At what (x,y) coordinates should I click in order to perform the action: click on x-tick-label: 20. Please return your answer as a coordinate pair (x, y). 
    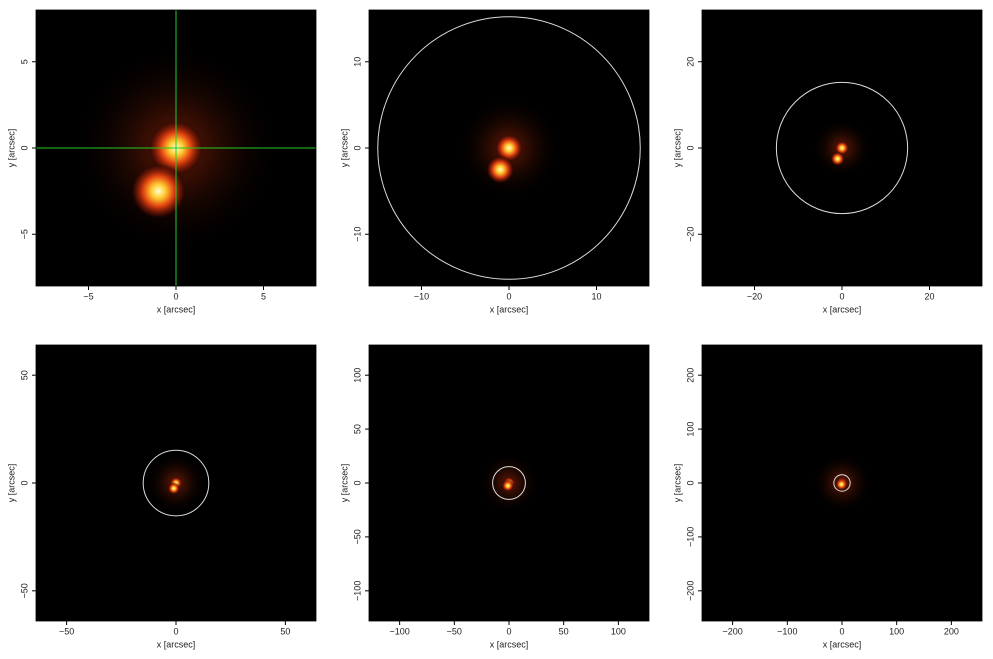
    Looking at the image, I should click on (929, 296).